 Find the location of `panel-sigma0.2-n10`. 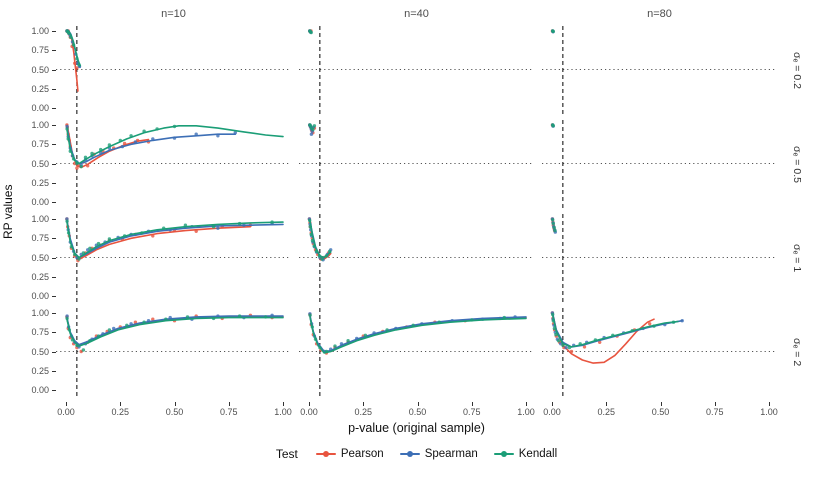

panel-sigma0.2-n10 is located at coordinates (173, 70).